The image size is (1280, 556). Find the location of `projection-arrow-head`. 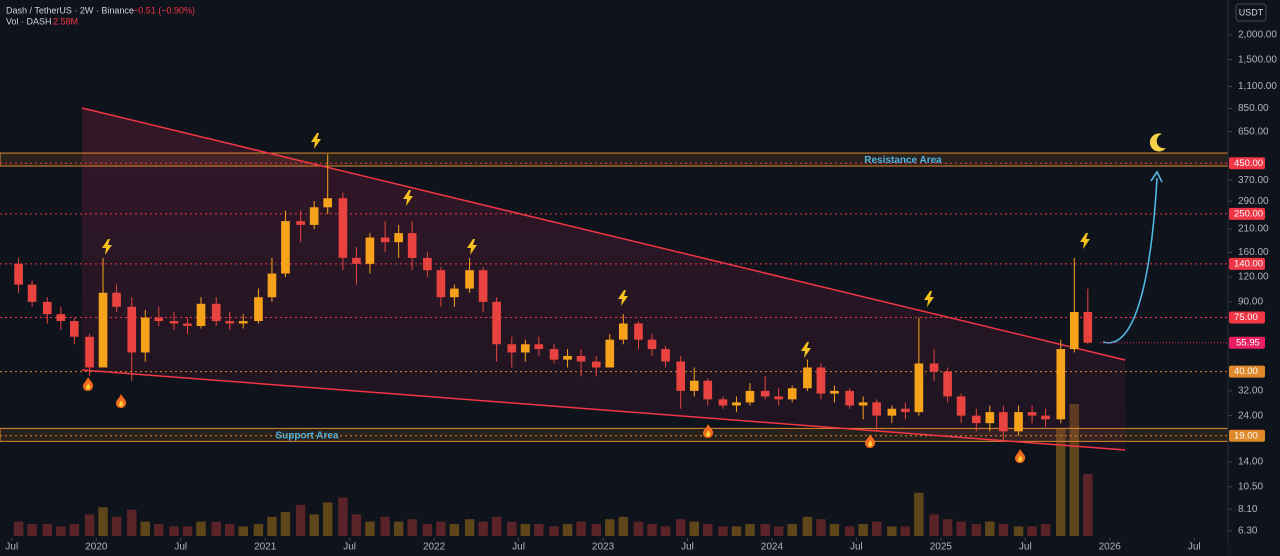

projection-arrow-head is located at coordinates (1156, 176).